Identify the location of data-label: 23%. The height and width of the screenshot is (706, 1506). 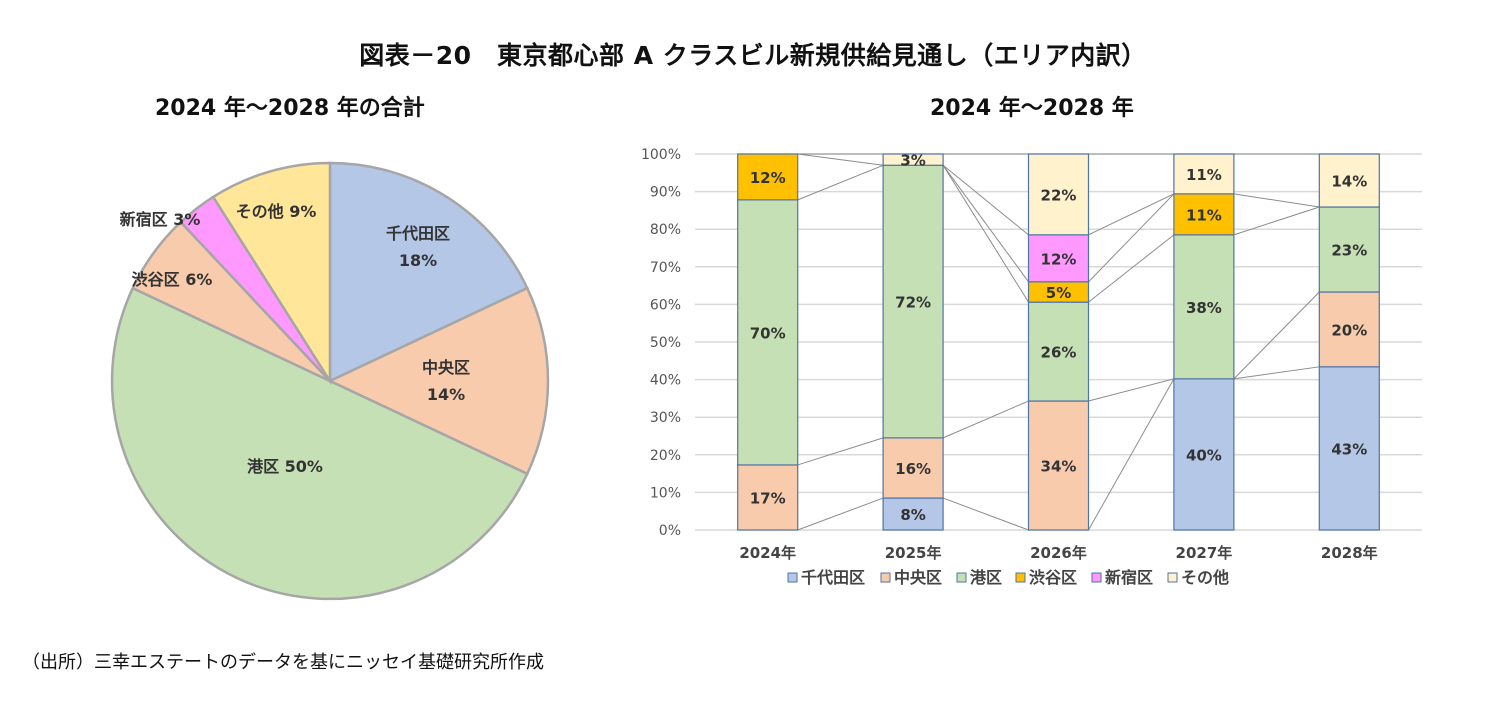
(1349, 251).